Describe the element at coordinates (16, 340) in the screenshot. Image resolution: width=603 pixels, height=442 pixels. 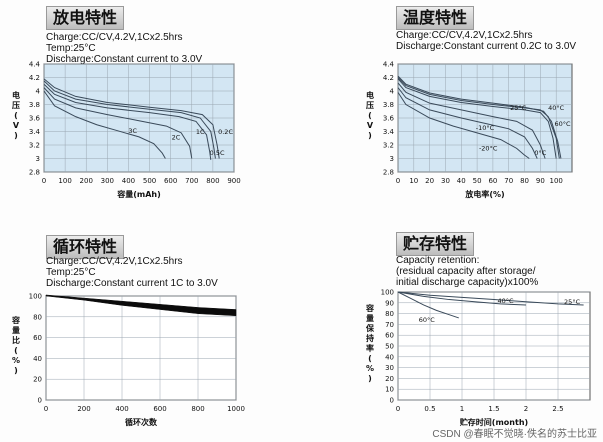
I see `y-axis-label: 比` at that location.